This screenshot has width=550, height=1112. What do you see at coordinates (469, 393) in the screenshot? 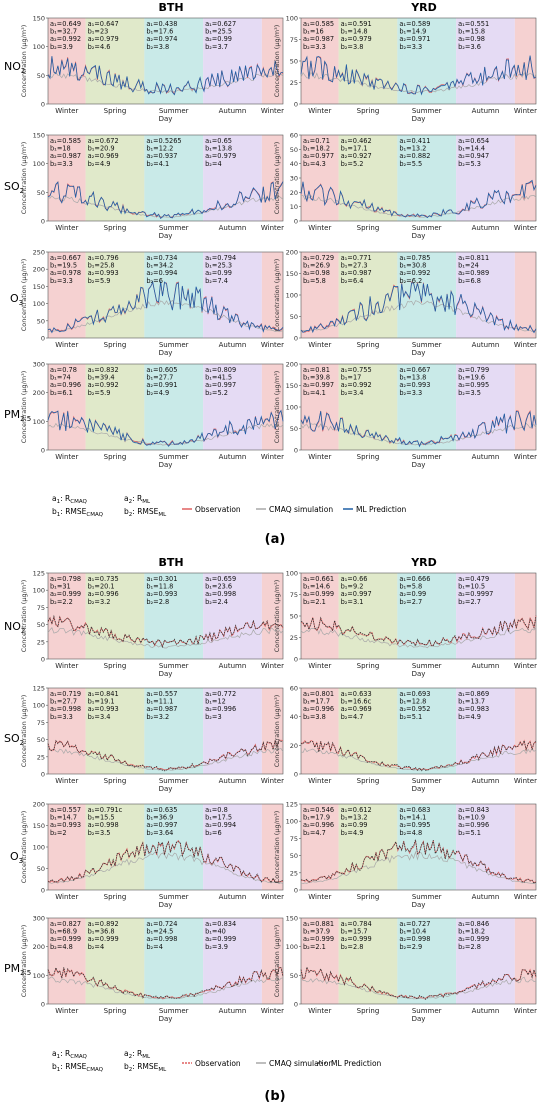
I see `stat-label: b₂=3.5` at bounding box center [469, 393].